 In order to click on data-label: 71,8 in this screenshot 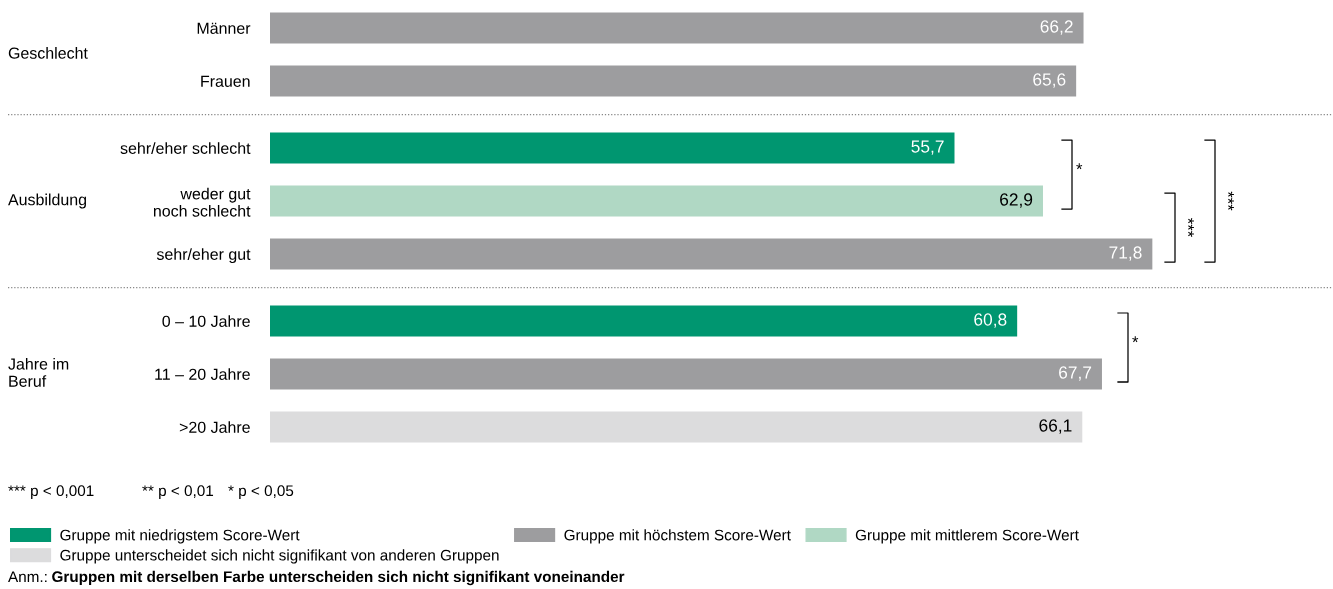, I will do `click(1125, 253)`.